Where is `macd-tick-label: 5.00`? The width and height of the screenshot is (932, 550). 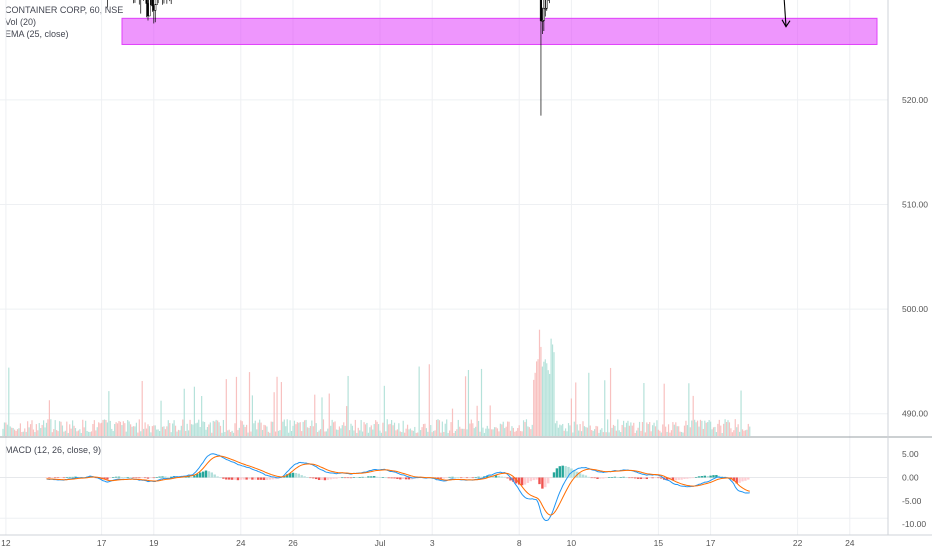
macd-tick-label: 5.00 is located at coordinates (910, 454).